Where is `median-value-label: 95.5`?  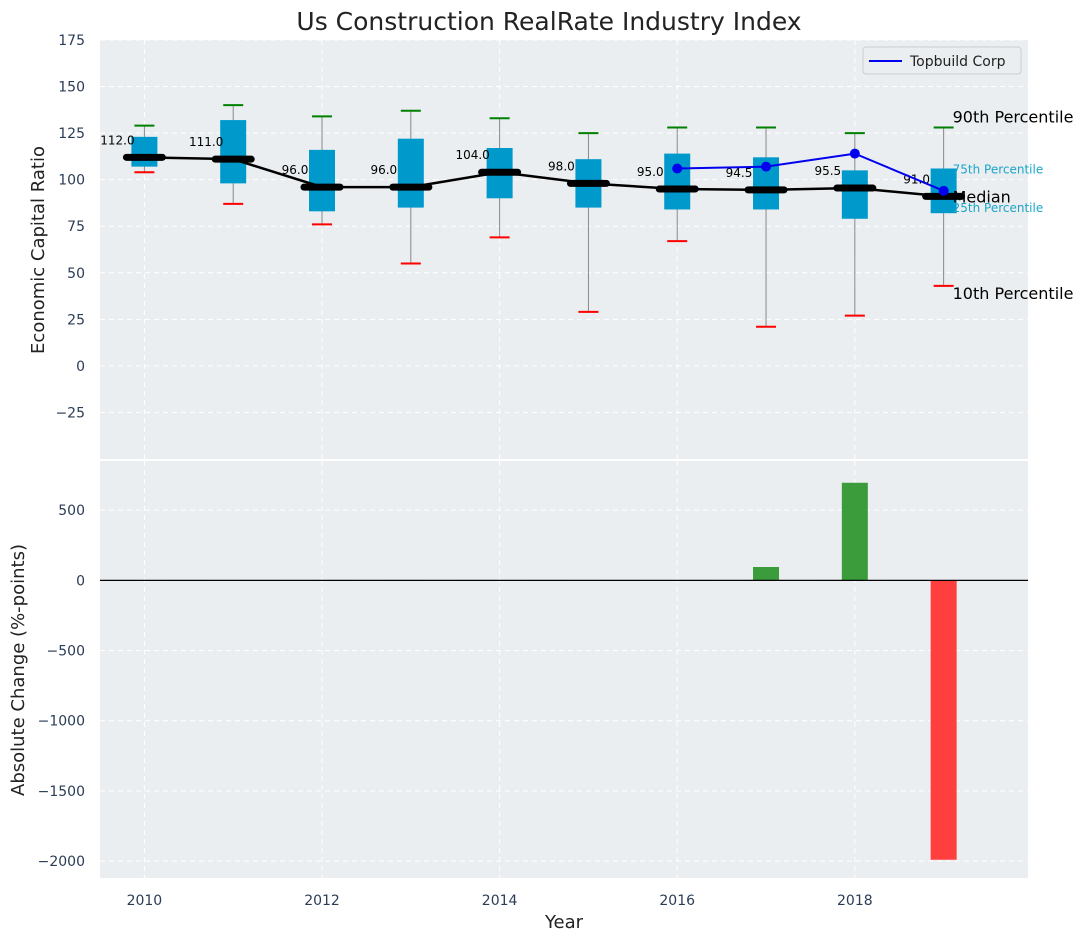 median-value-label: 95.5 is located at coordinates (827, 171).